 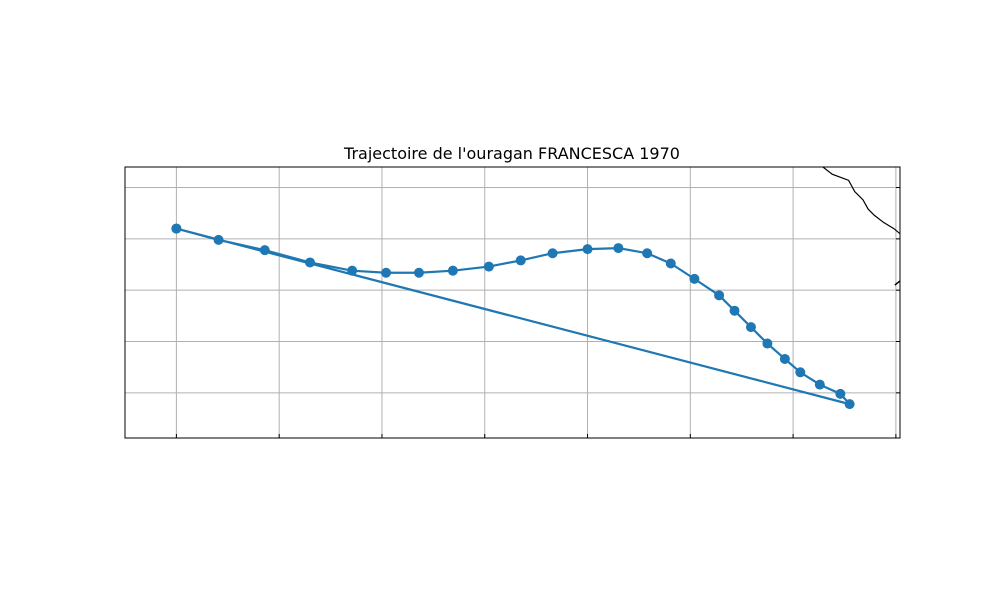 I want to click on chart-title: Trajectoire de l'ouragan FRANCESCA 1970, so click(x=511, y=153).